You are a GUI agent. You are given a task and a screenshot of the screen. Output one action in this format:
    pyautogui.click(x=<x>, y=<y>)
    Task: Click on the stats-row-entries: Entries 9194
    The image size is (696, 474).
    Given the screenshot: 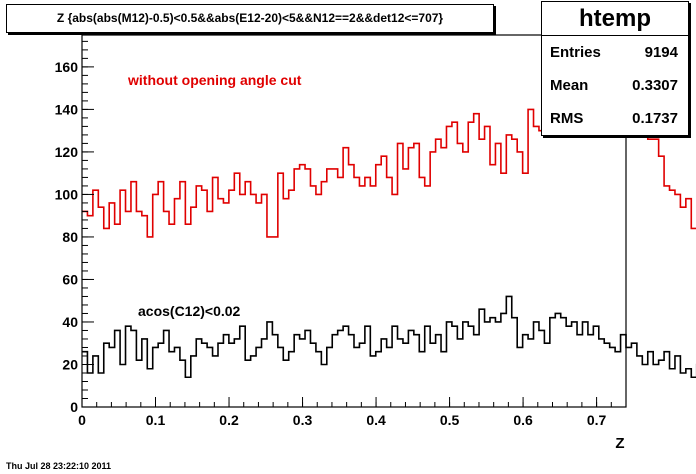 What is the action you would take?
    pyautogui.click(x=615, y=52)
    